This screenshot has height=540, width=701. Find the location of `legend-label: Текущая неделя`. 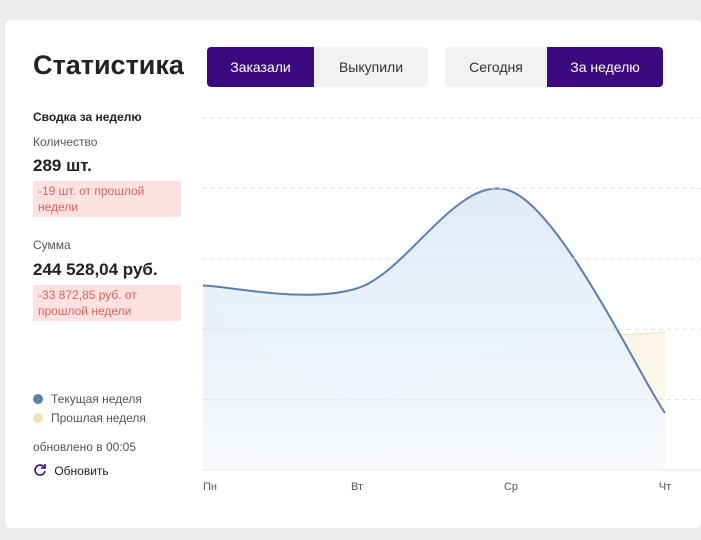

legend-label: Текущая неделя is located at coordinates (96, 399).